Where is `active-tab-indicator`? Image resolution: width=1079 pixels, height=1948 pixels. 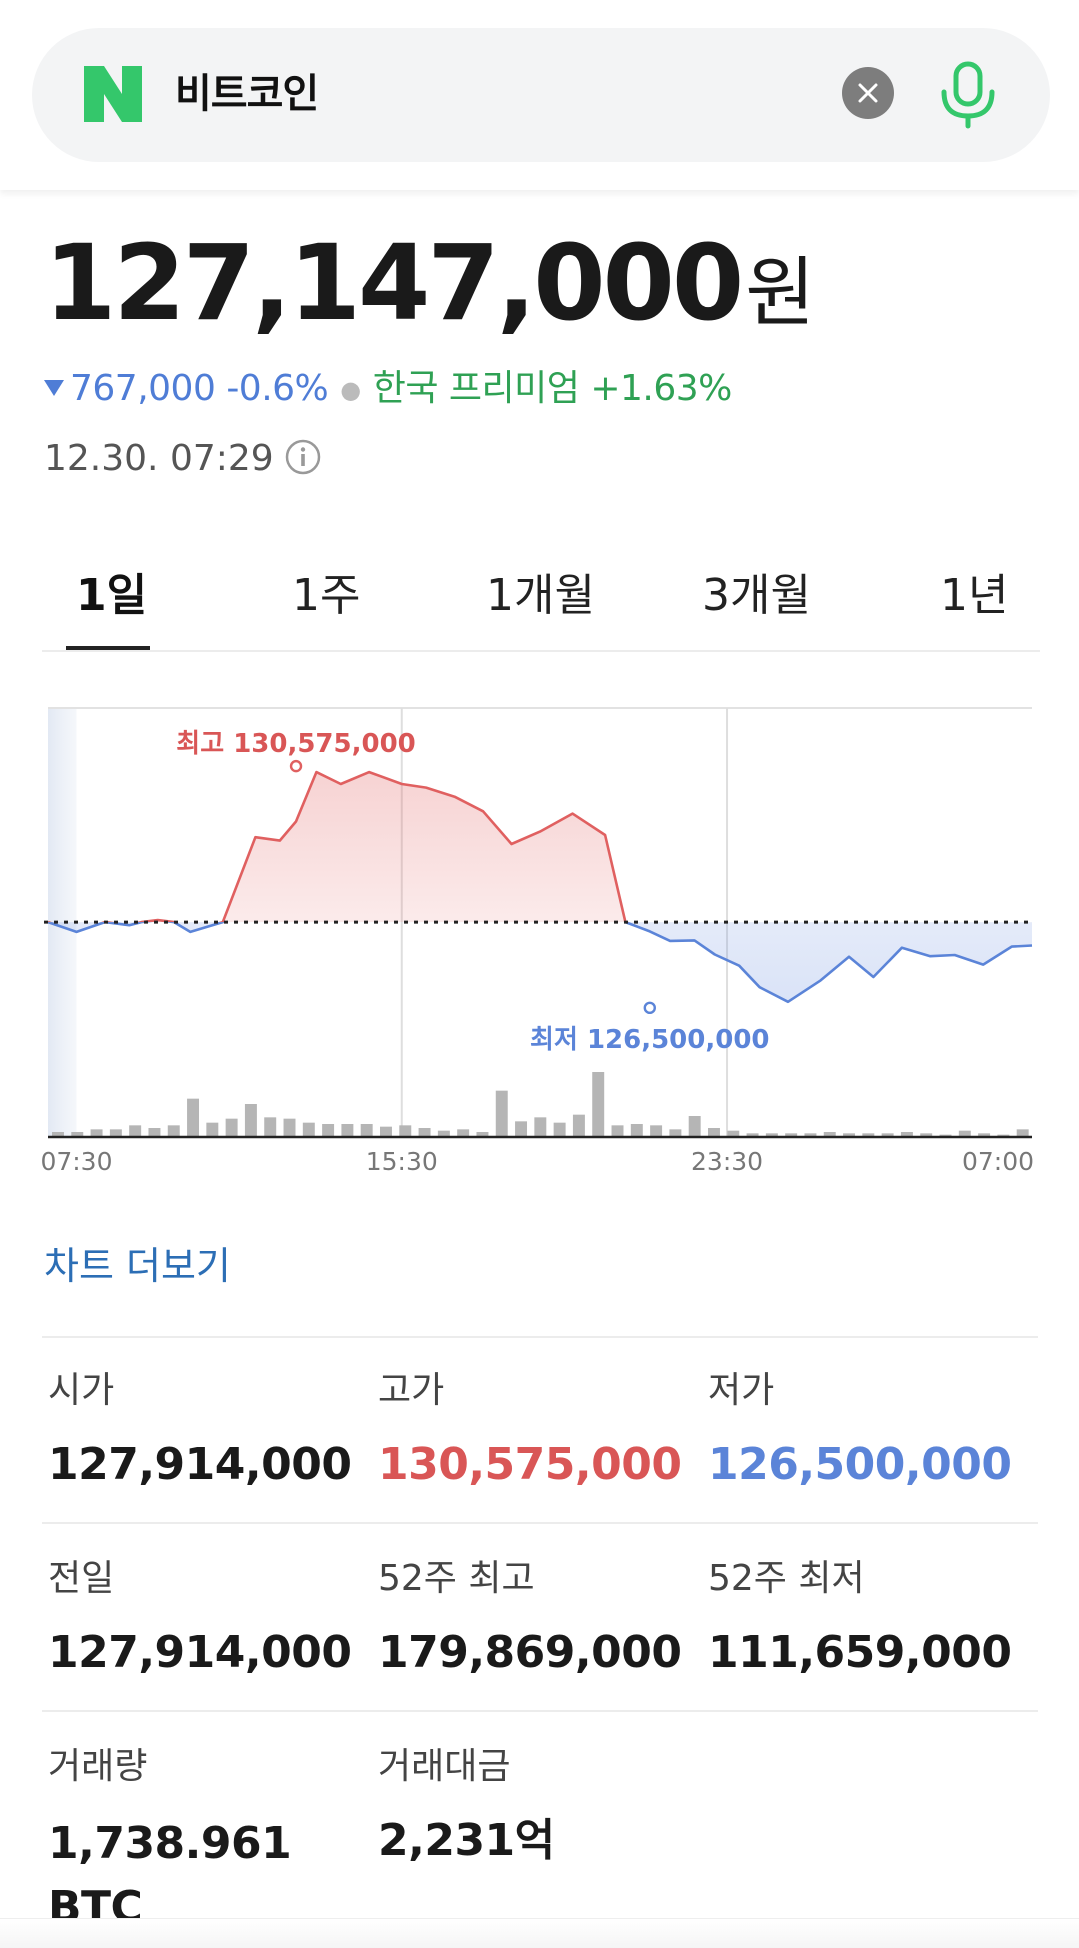
active-tab-indicator is located at coordinates (108, 648).